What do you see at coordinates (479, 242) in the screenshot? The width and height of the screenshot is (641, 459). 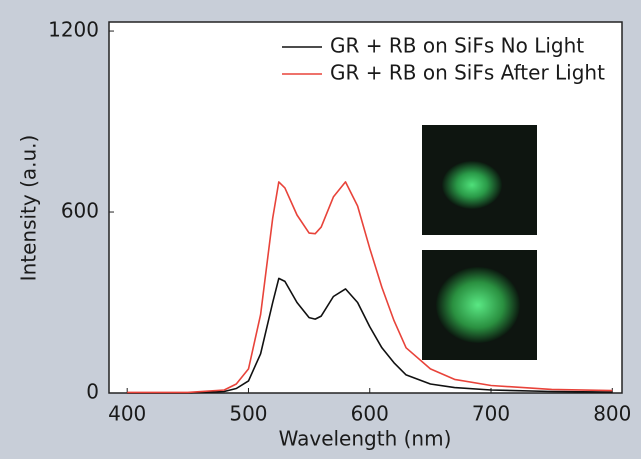 I see `inset-images` at bounding box center [479, 242].